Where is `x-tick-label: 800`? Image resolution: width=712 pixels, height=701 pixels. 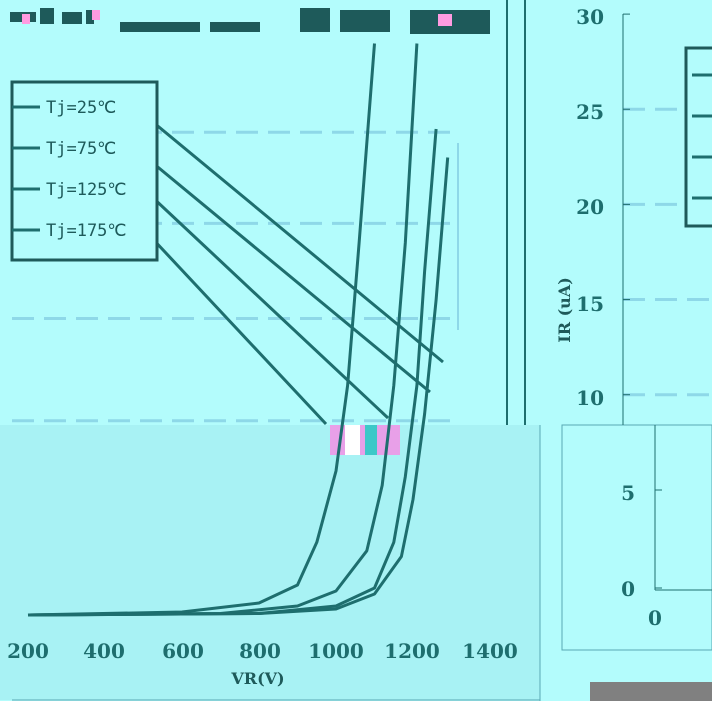
x-tick-label: 800 is located at coordinates (260, 651).